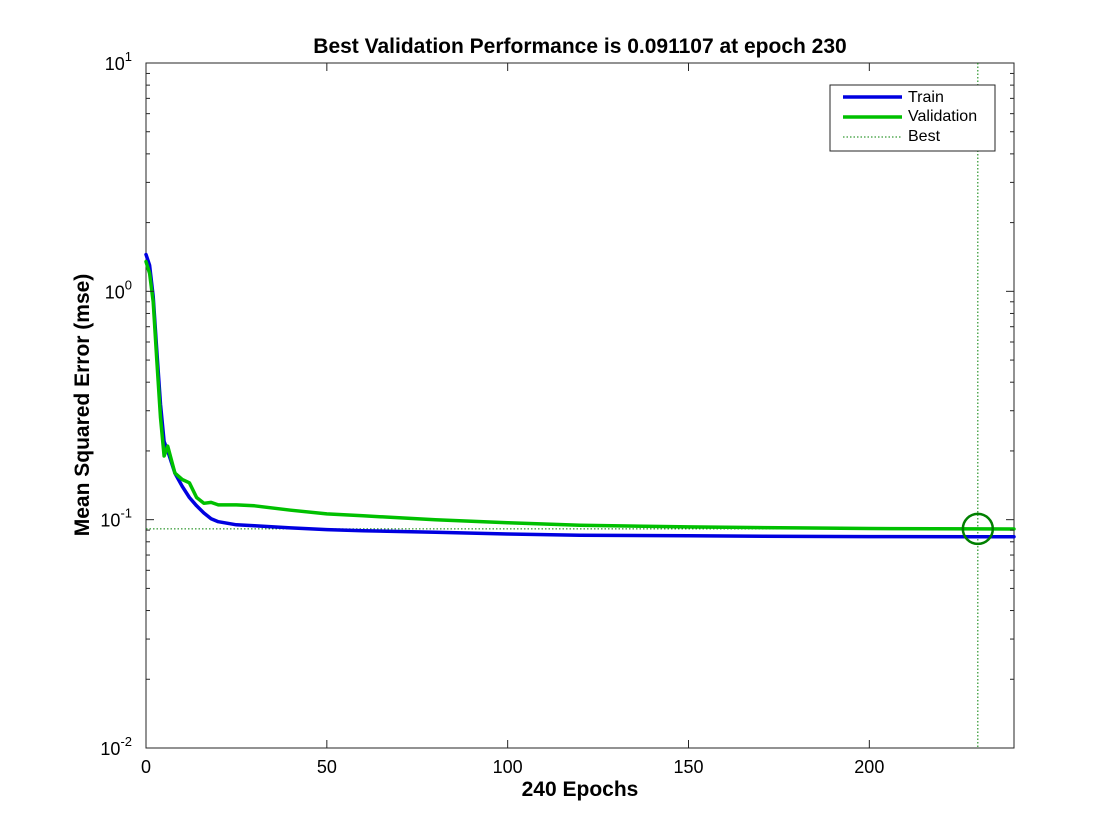  Describe the element at coordinates (926, 97) in the screenshot. I see `legend-train-label: Train` at that location.